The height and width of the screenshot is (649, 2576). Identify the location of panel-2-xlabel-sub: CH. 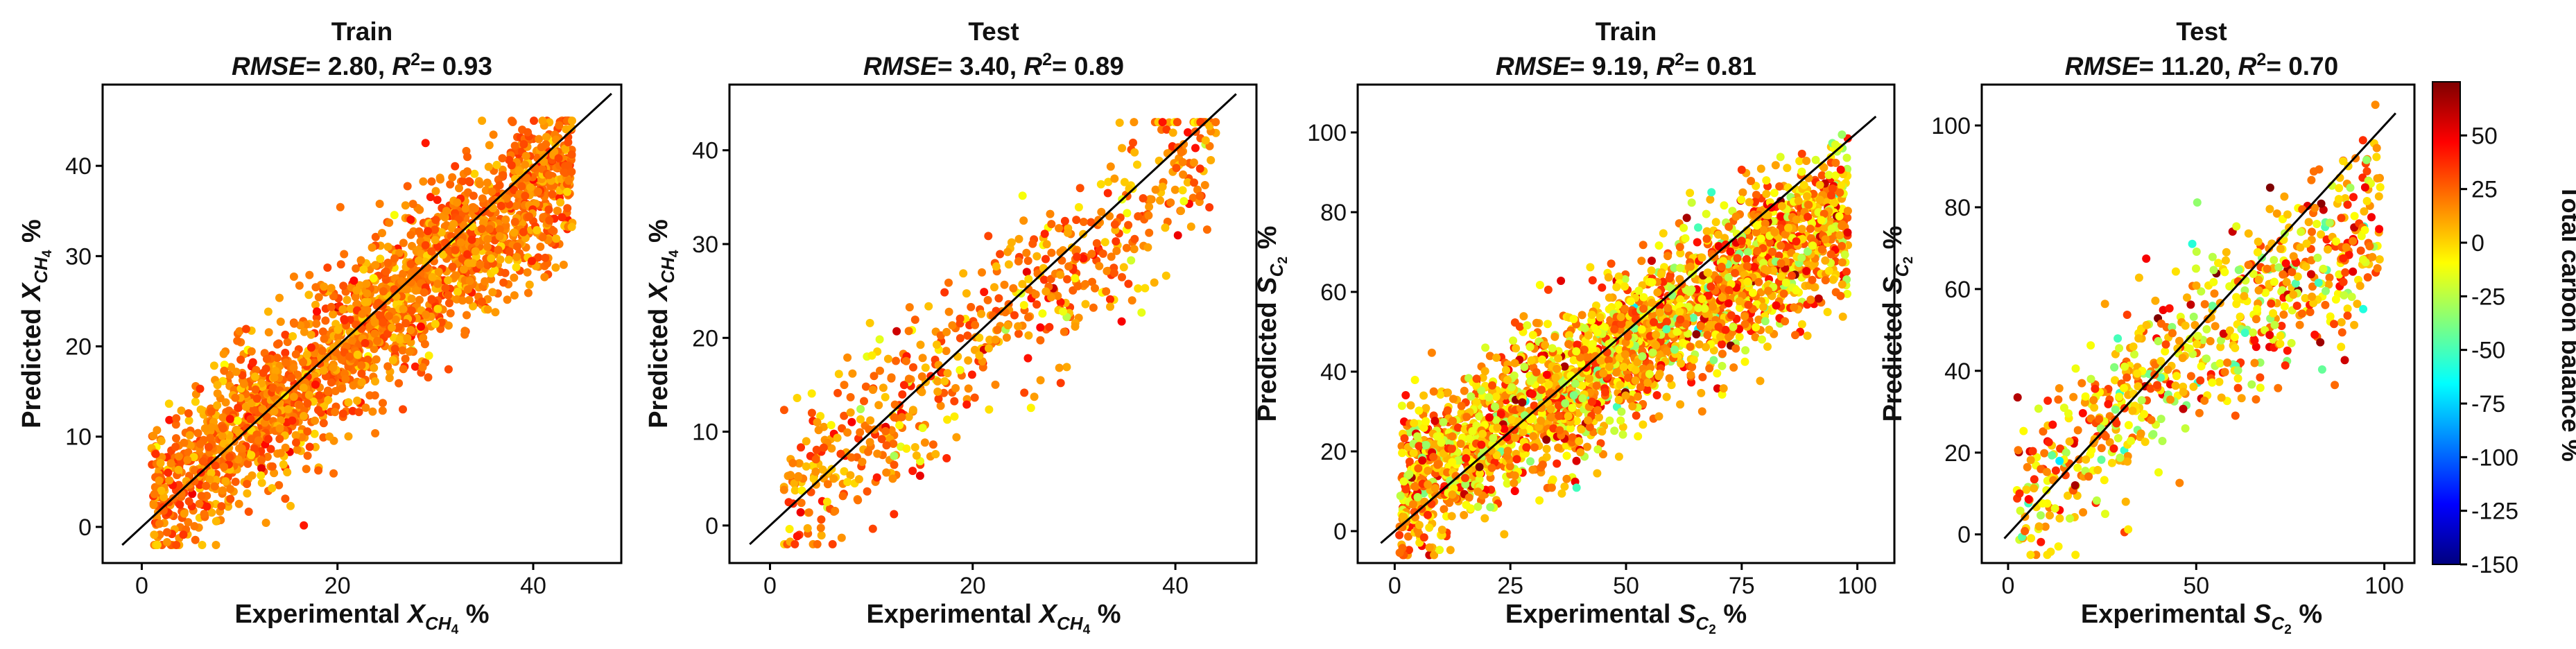
(1070, 623).